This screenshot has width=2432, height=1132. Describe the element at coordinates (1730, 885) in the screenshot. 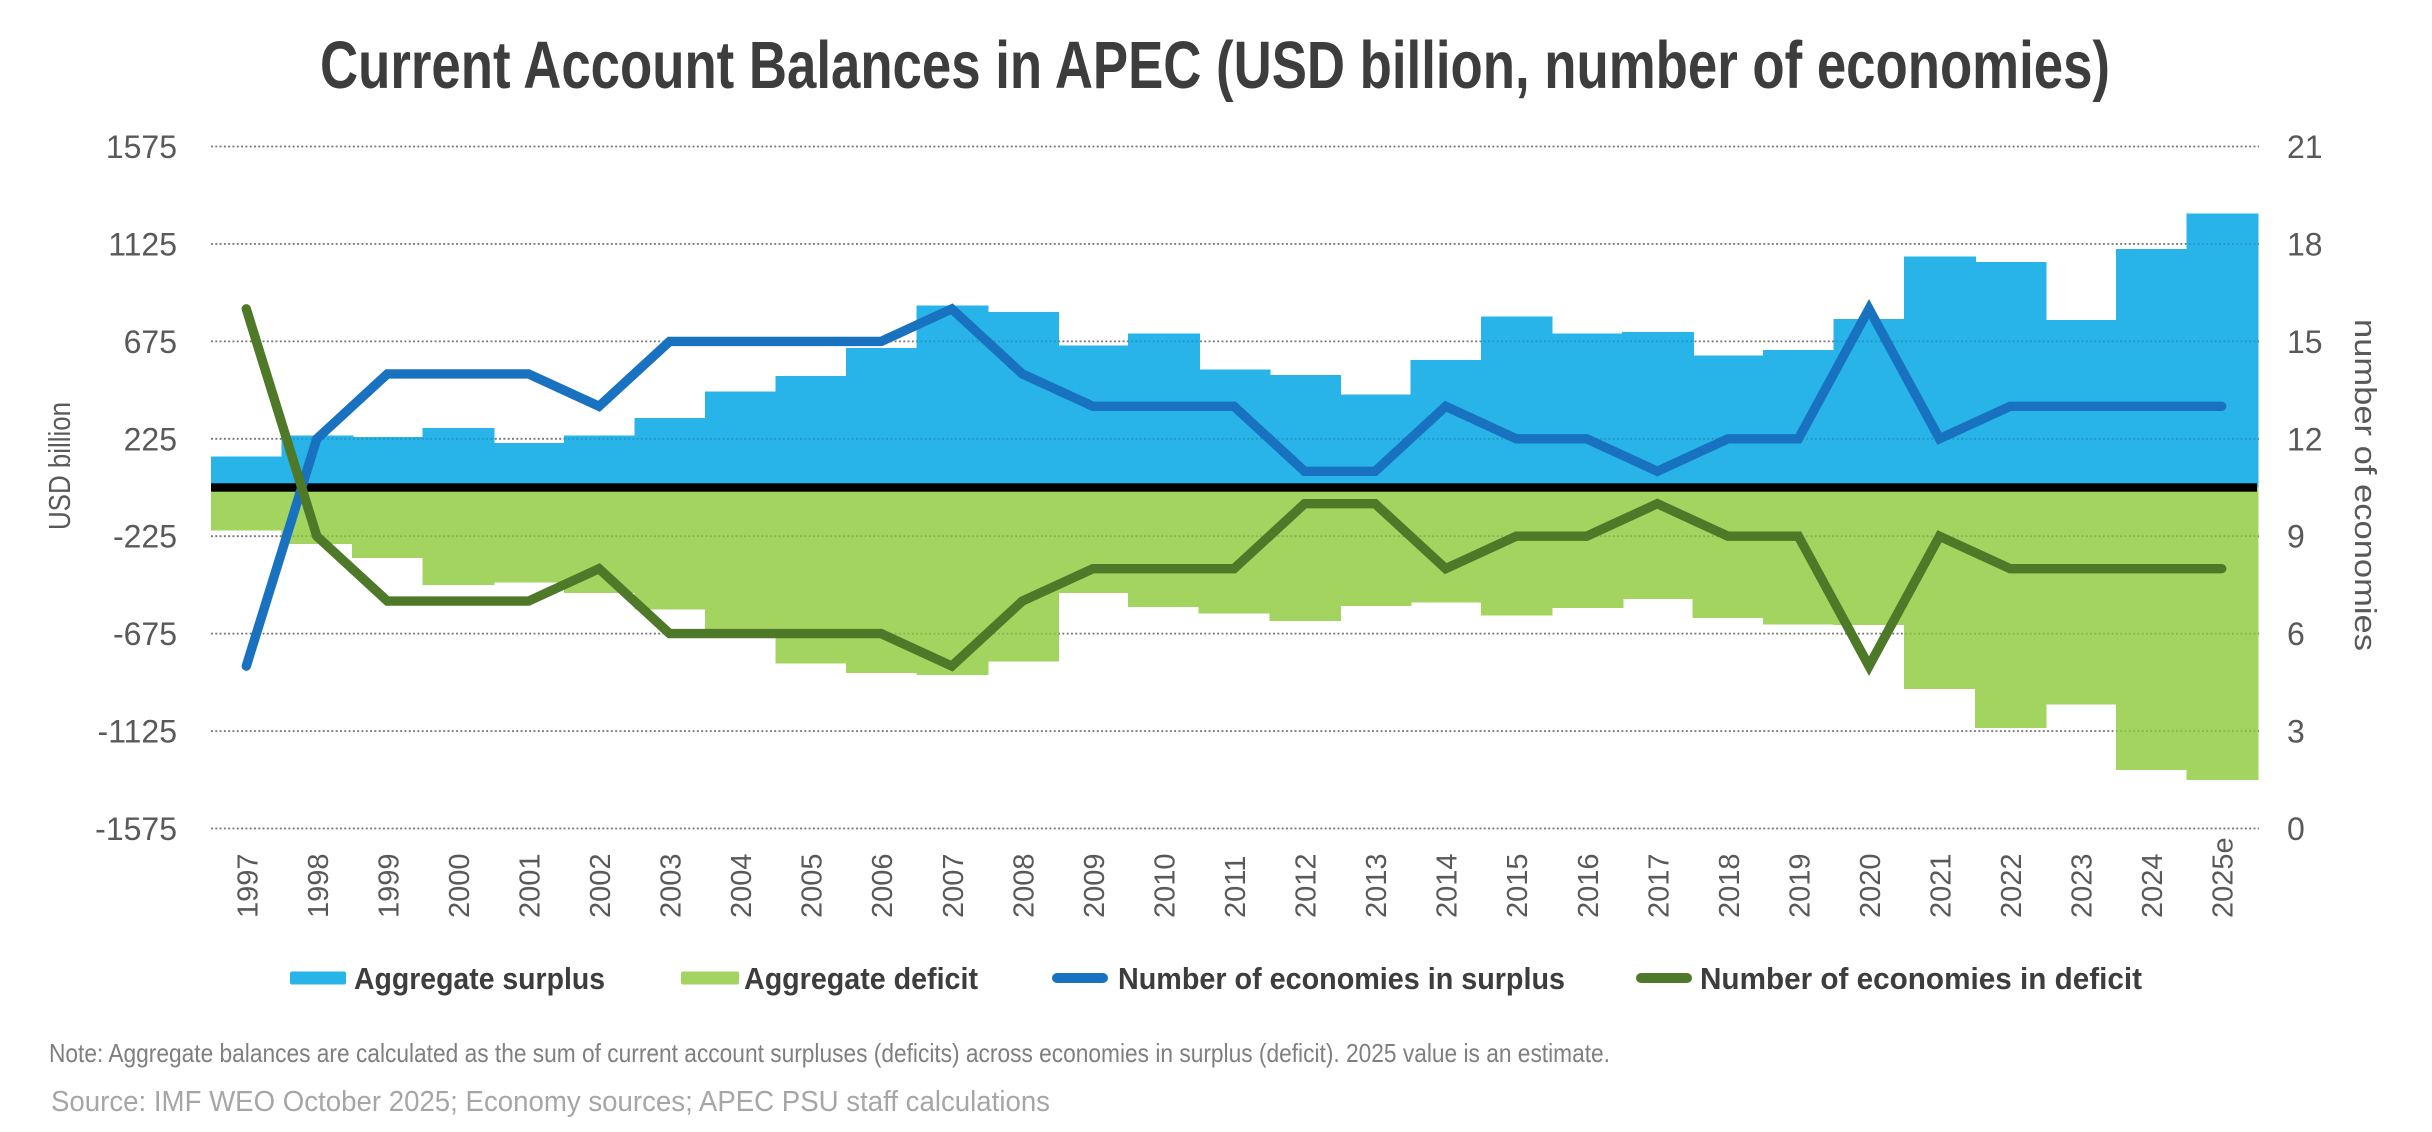

I see `svg-text: 2018` at that location.